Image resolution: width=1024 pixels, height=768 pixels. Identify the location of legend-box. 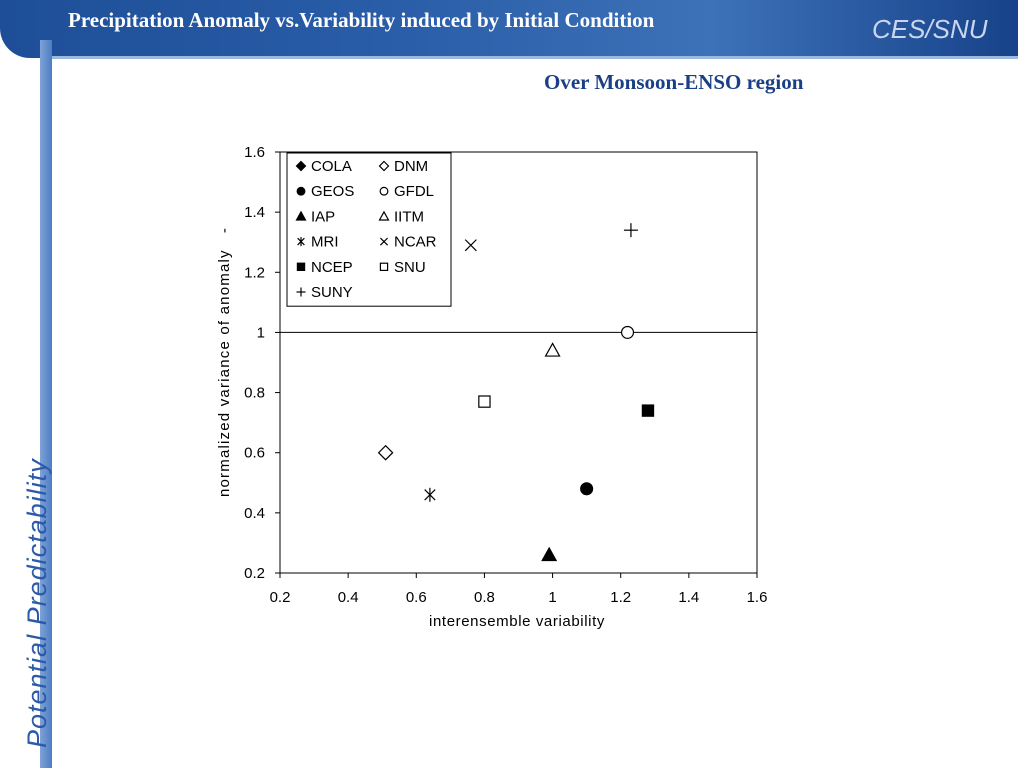
(369, 229).